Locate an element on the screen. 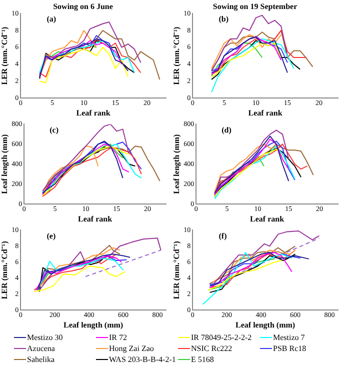  legend-label: Mestizo 7 is located at coordinates (289, 337).